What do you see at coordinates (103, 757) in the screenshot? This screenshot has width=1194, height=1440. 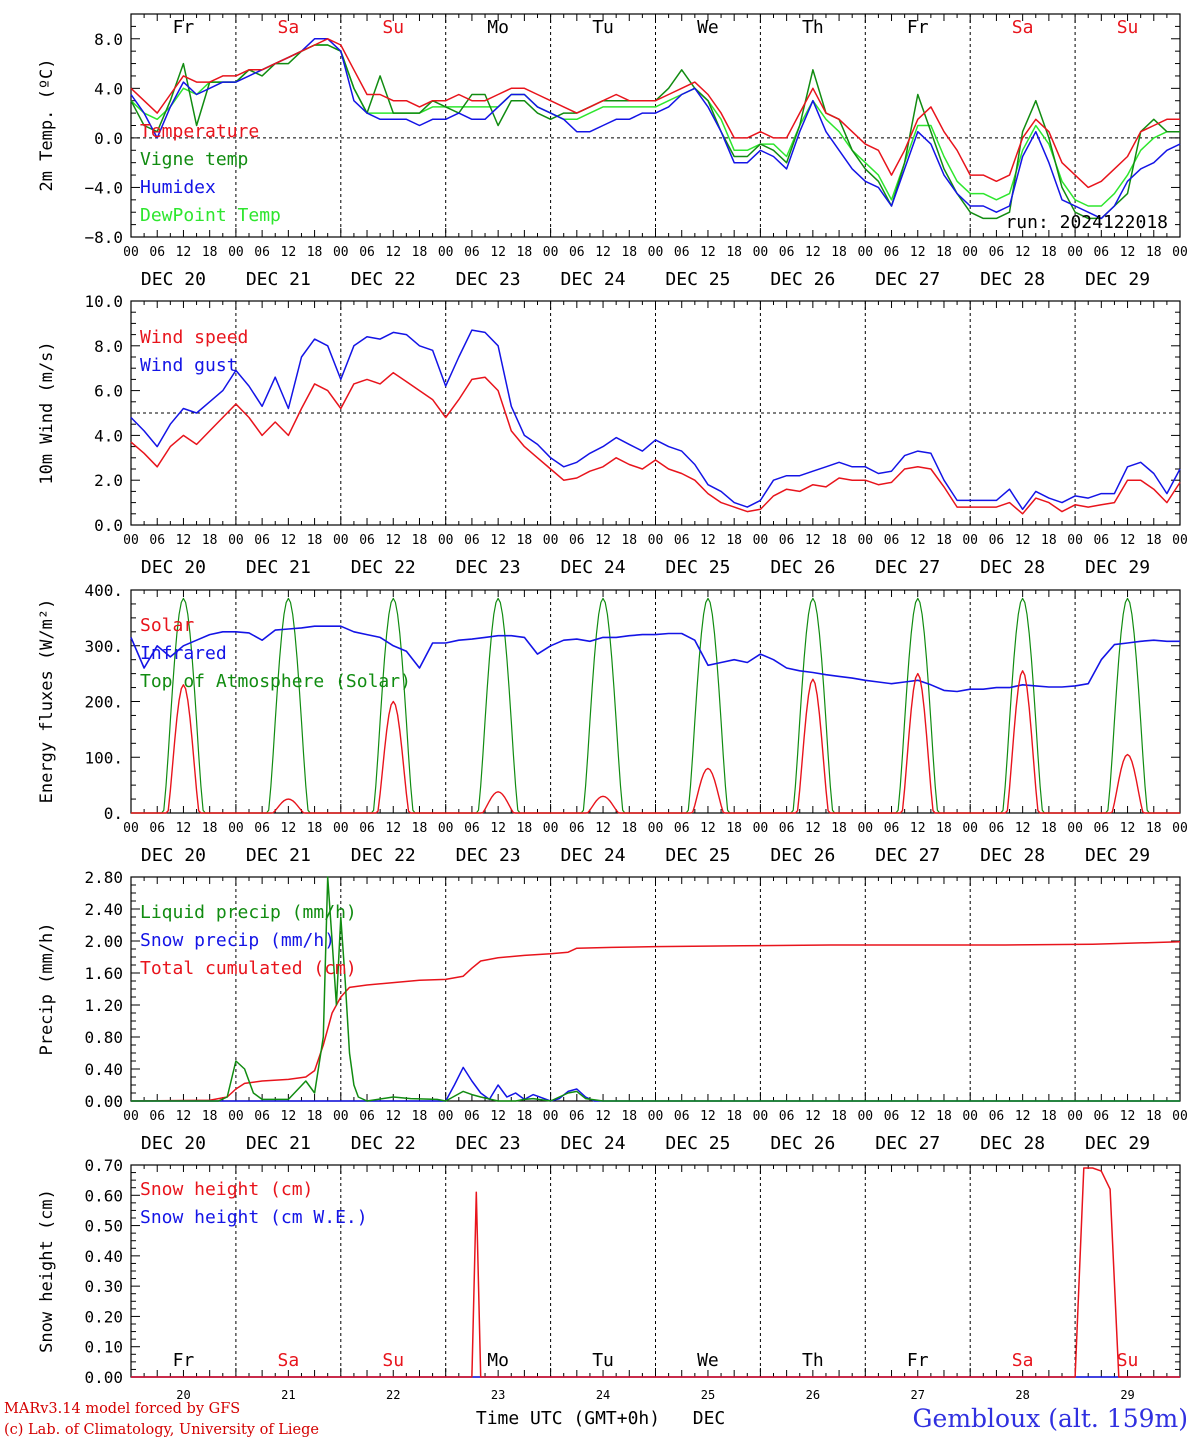 I see `y-tick-label: 100.` at bounding box center [103, 757].